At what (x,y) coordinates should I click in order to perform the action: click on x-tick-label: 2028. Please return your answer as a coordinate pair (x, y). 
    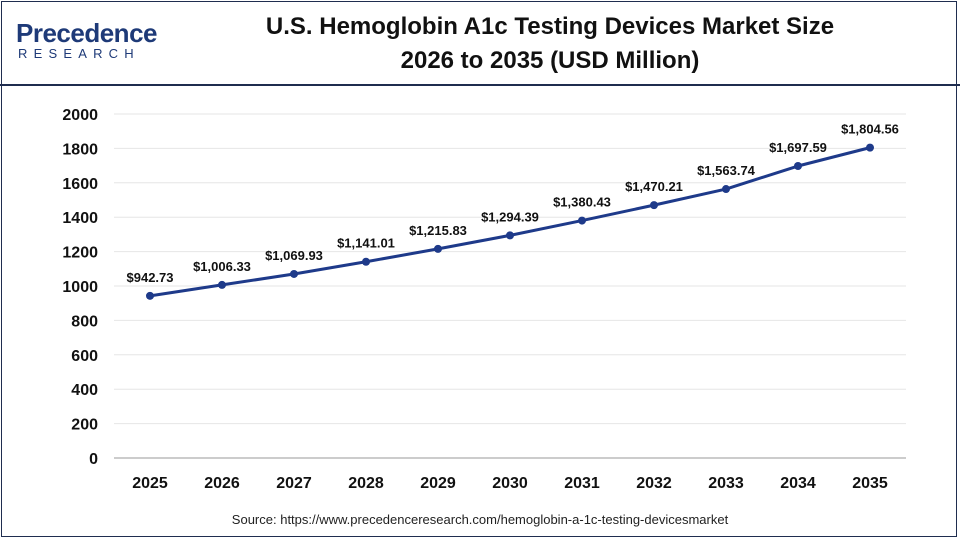
    Looking at the image, I should click on (366, 483).